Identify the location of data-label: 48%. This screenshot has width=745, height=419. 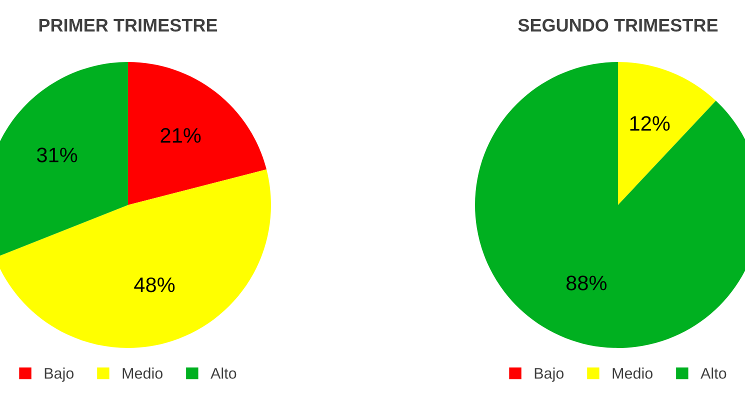
(154, 284).